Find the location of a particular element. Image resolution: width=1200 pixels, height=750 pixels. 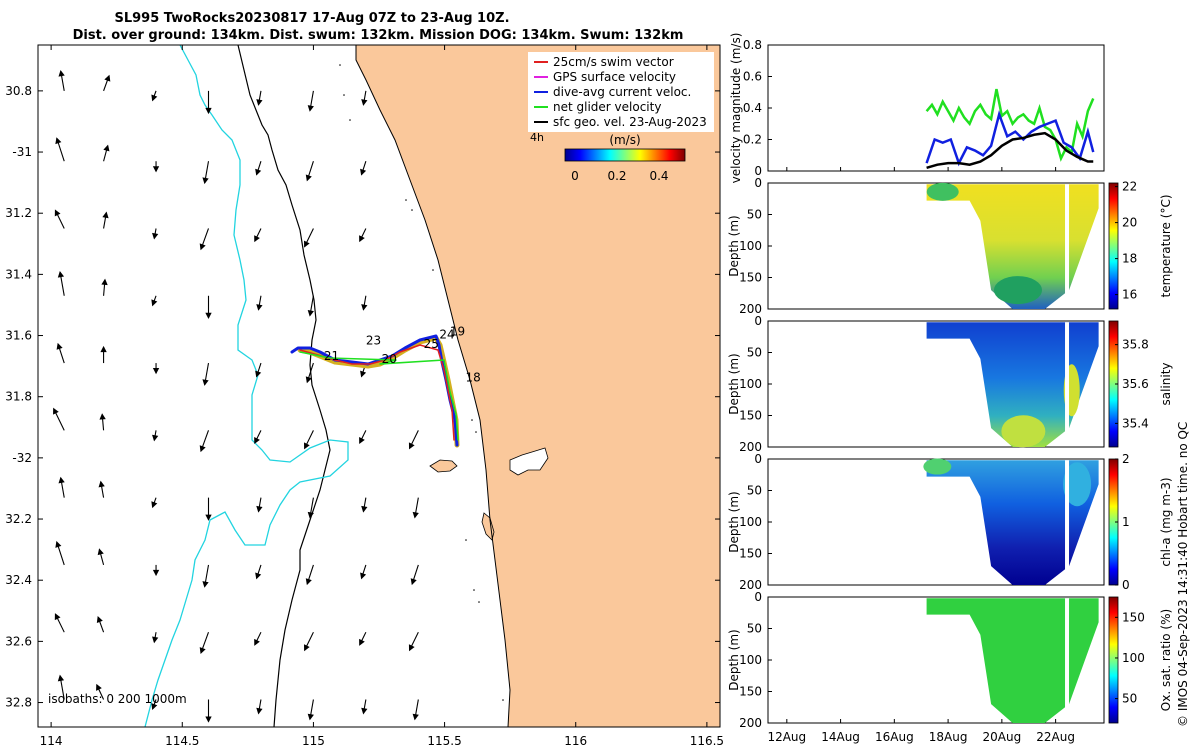

rottnest-island is located at coordinates (443, 466).